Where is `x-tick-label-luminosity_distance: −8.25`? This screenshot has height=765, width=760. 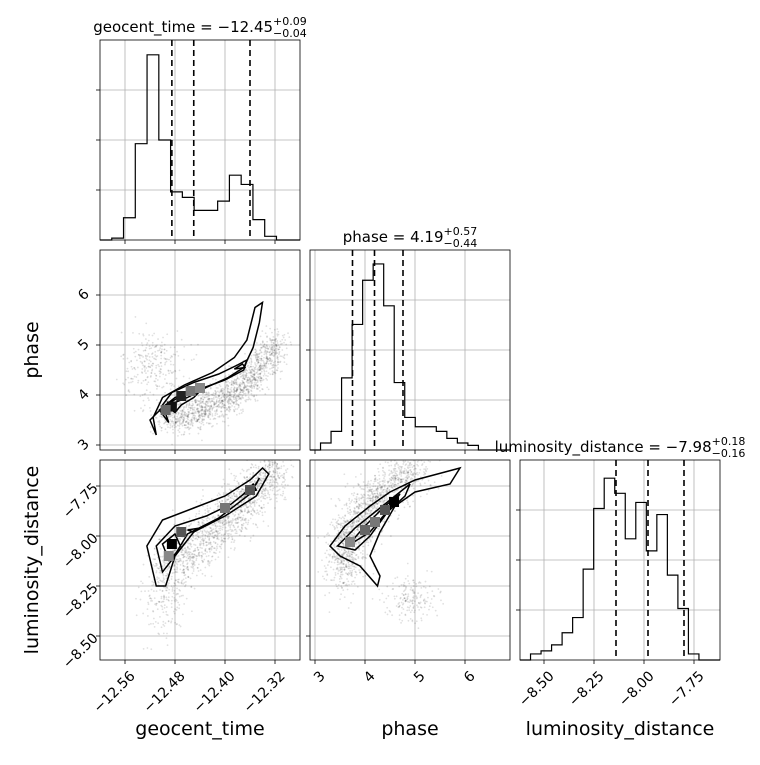 x-tick-label-luminosity_distance: −8.25 is located at coordinates (587, 689).